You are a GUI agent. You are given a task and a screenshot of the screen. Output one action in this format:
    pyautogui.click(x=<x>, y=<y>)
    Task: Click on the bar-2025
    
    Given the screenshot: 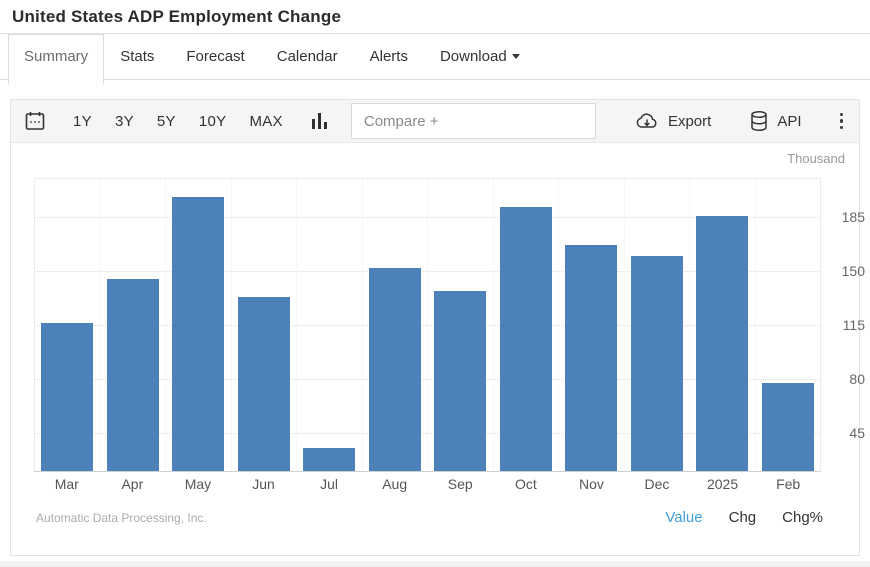 What is the action you would take?
    pyautogui.click(x=722, y=343)
    